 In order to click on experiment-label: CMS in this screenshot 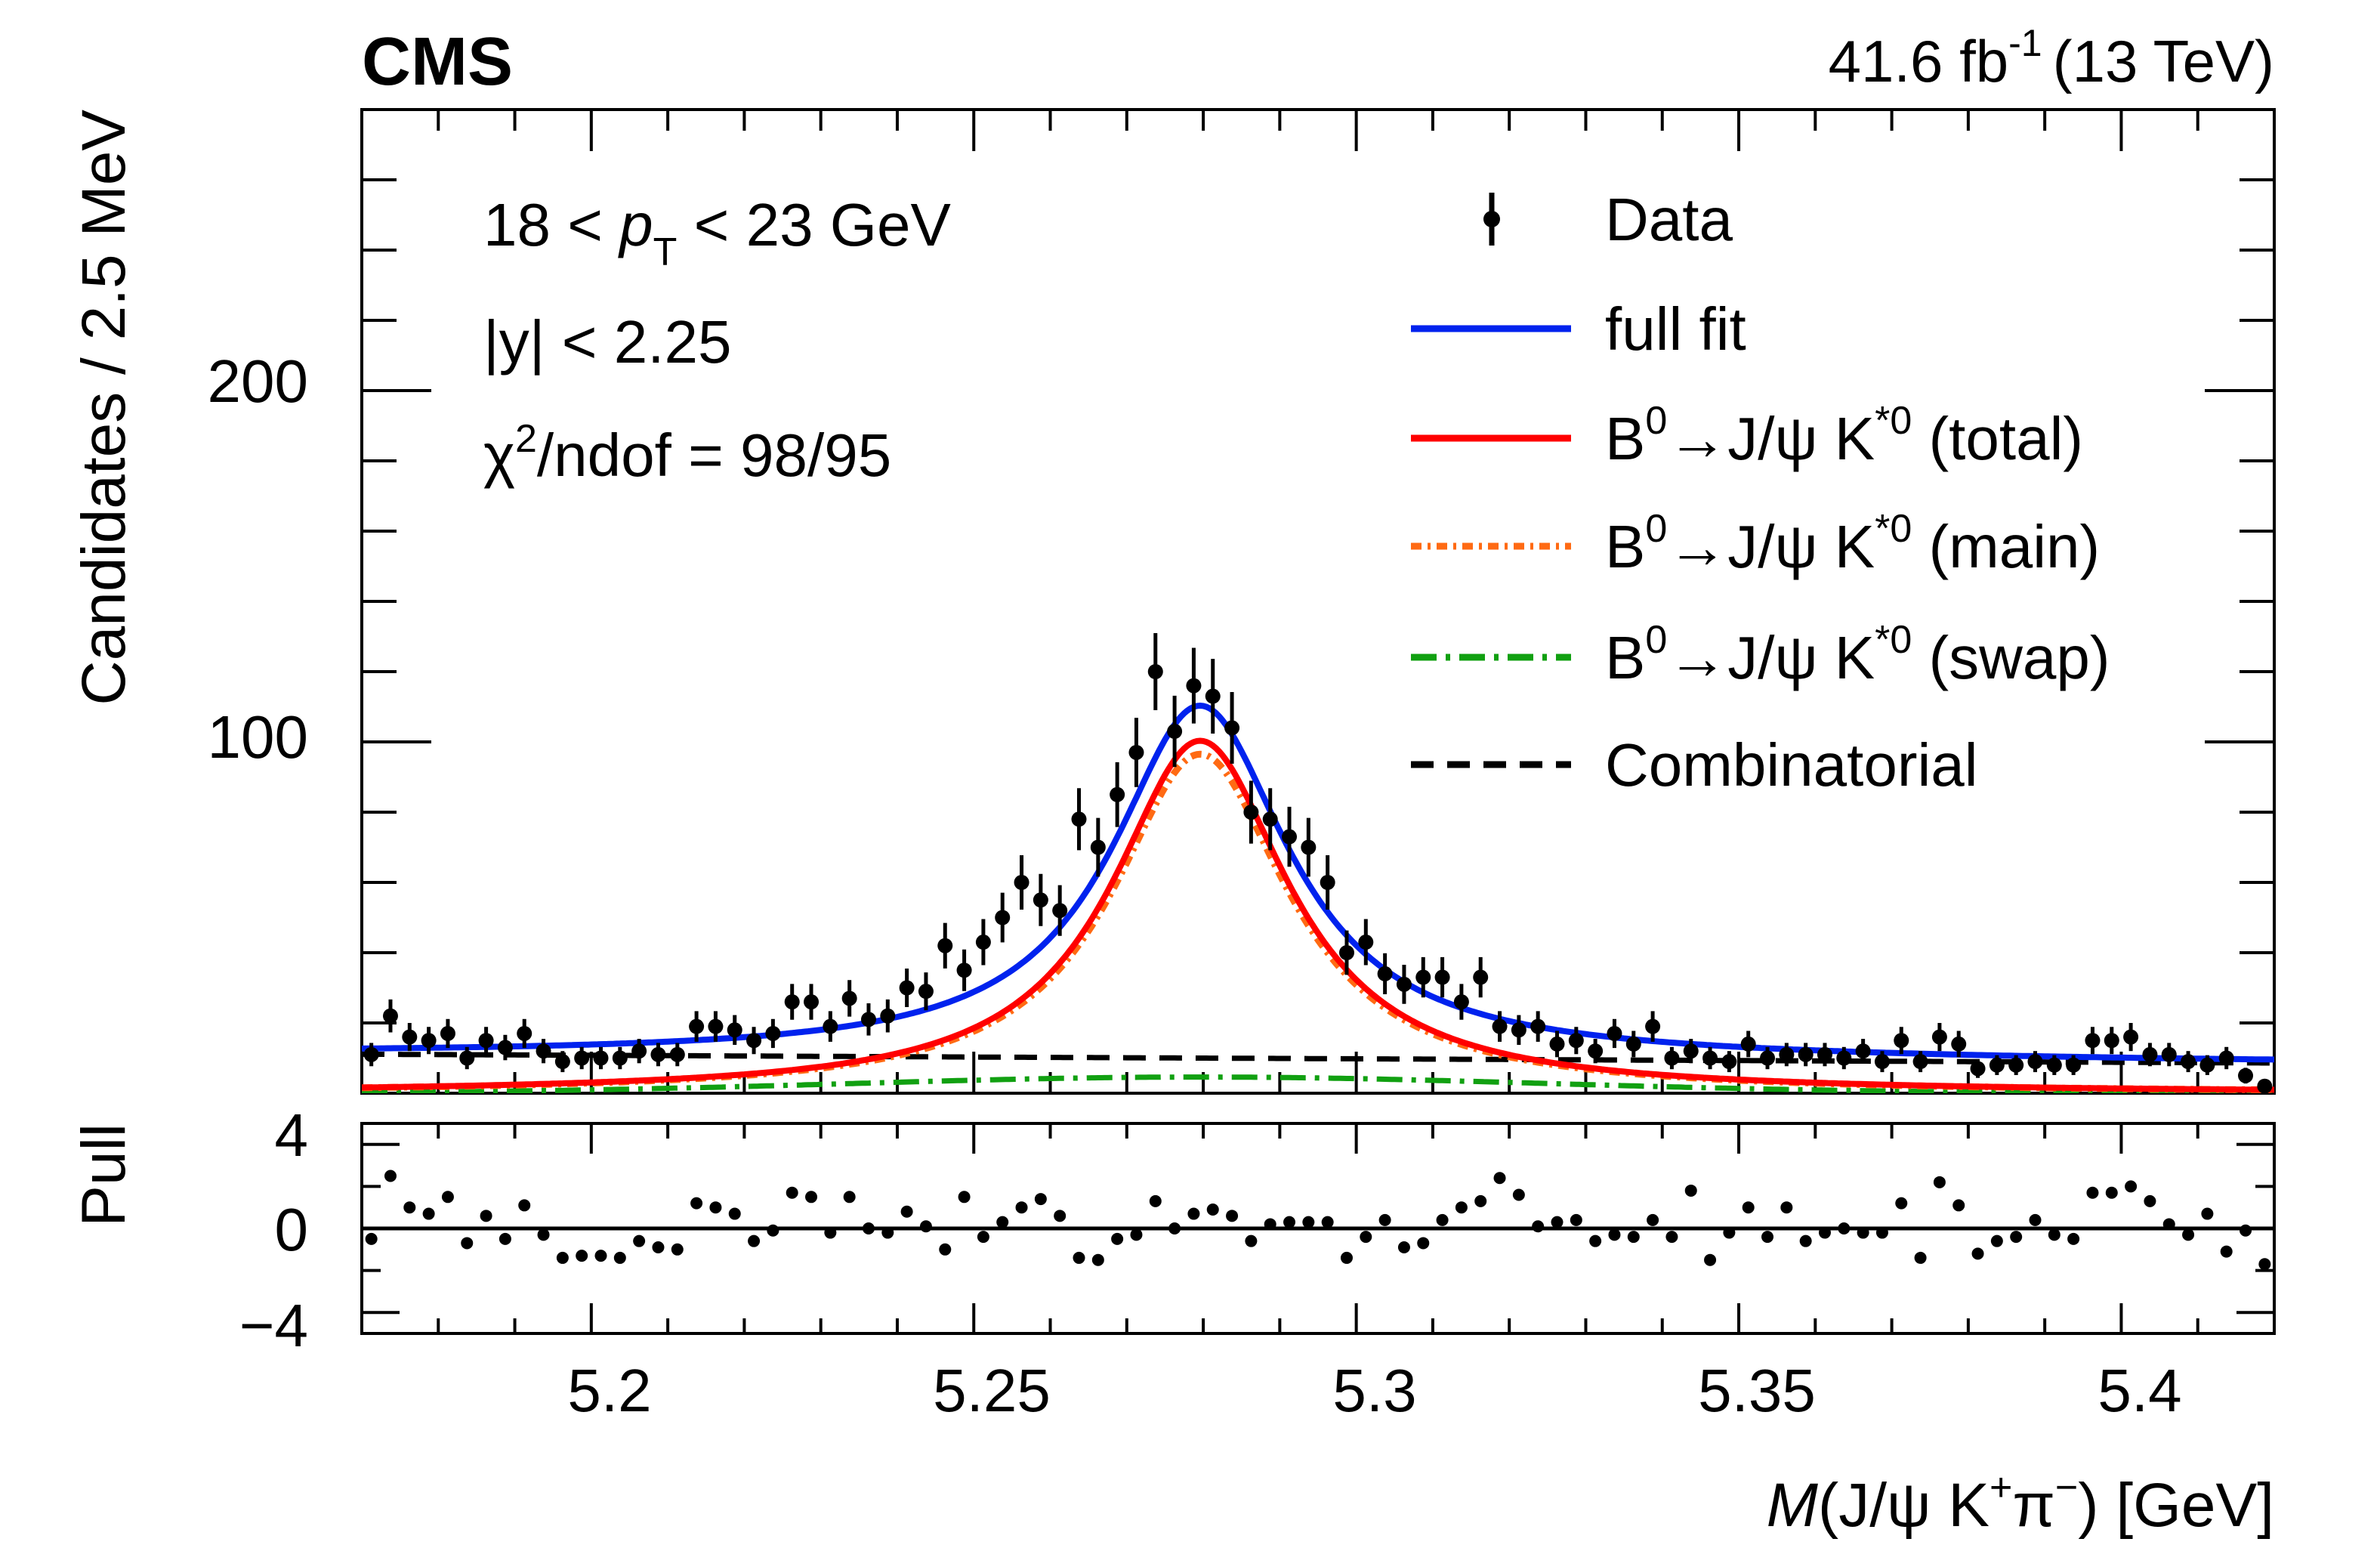, I will do `click(438, 62)`.